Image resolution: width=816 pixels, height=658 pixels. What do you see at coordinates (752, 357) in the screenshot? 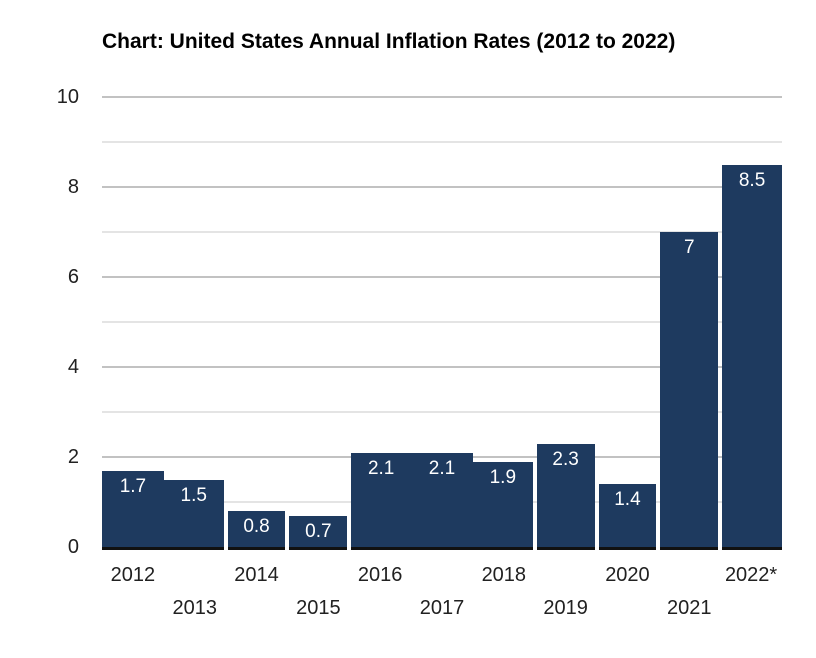
I see `bar-2022*: 8.5` at bounding box center [752, 357].